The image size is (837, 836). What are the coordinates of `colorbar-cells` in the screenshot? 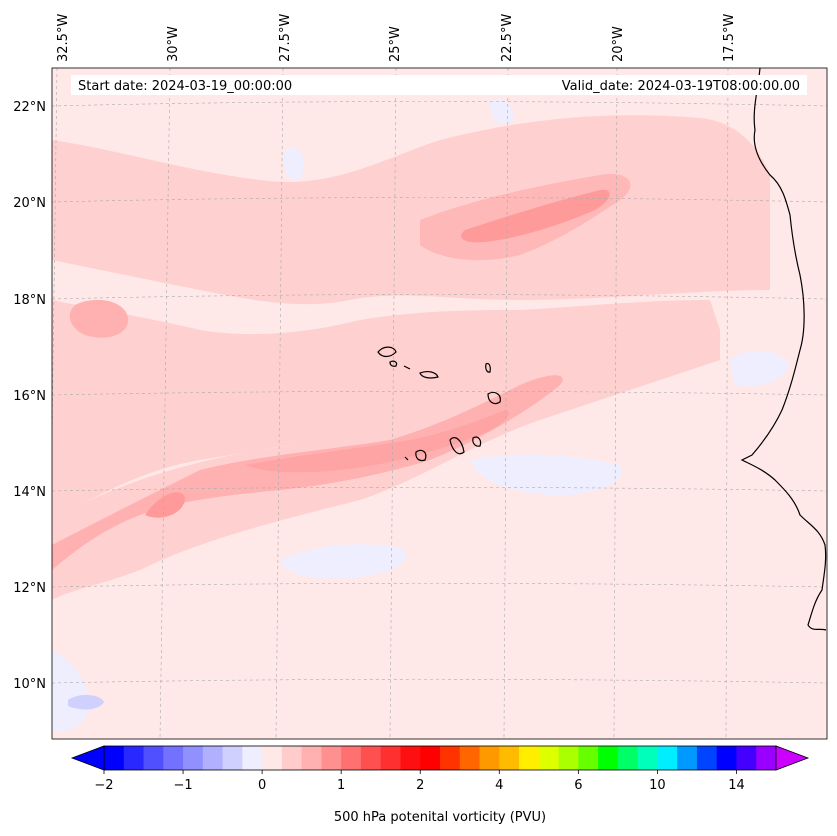 It's located at (440, 758).